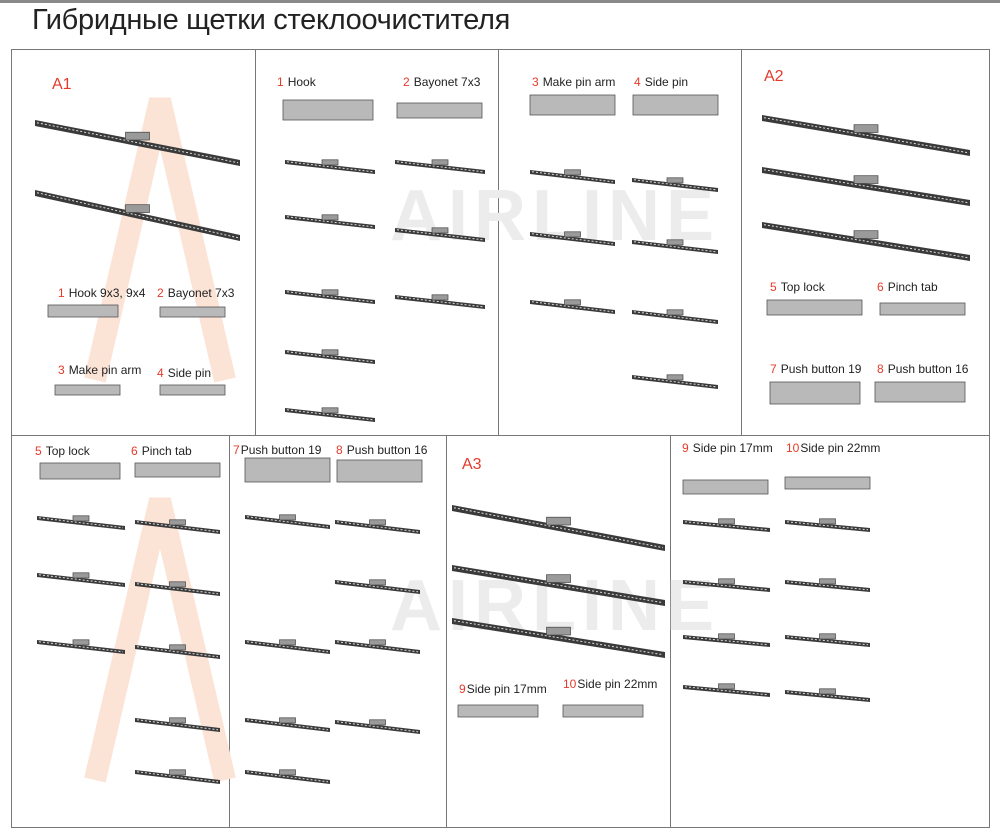 Image resolution: width=1000 pixels, height=837 pixels. I want to click on section-a2: A2, so click(774, 76).